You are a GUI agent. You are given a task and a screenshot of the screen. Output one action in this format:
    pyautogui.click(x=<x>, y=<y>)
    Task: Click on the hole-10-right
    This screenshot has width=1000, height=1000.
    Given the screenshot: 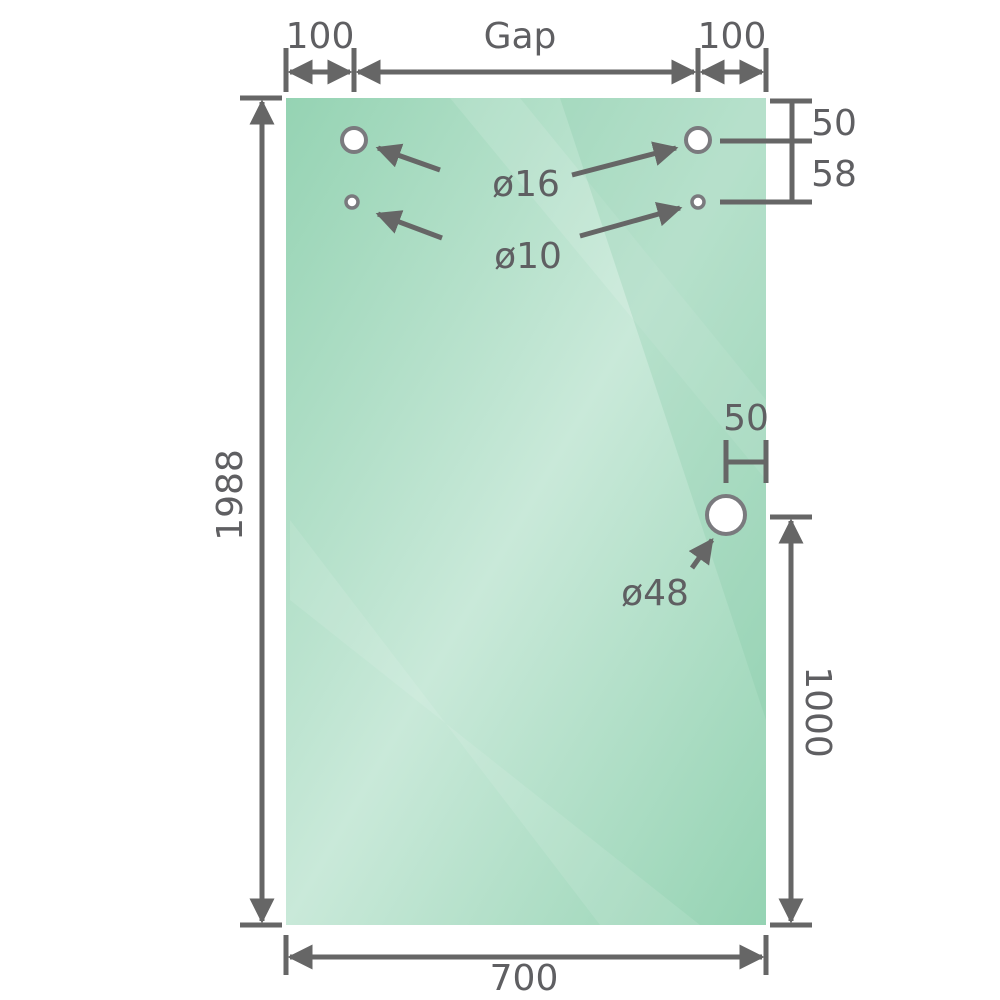 What is the action you would take?
    pyautogui.click(x=698, y=202)
    